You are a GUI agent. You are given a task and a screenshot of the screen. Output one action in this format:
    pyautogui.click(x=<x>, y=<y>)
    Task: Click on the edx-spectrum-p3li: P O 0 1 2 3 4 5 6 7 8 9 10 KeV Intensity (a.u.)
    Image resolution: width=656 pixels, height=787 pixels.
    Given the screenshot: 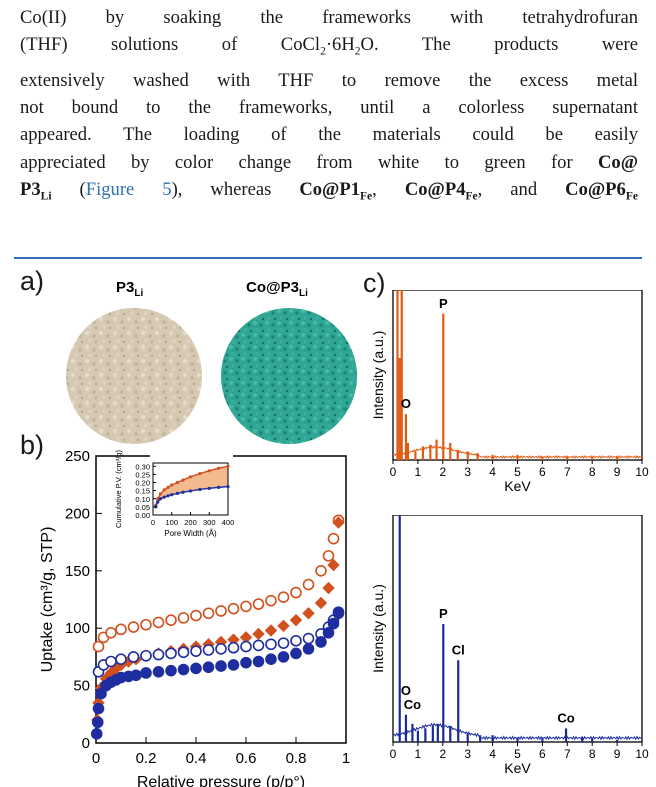 What is the action you would take?
    pyautogui.click(x=509, y=392)
    